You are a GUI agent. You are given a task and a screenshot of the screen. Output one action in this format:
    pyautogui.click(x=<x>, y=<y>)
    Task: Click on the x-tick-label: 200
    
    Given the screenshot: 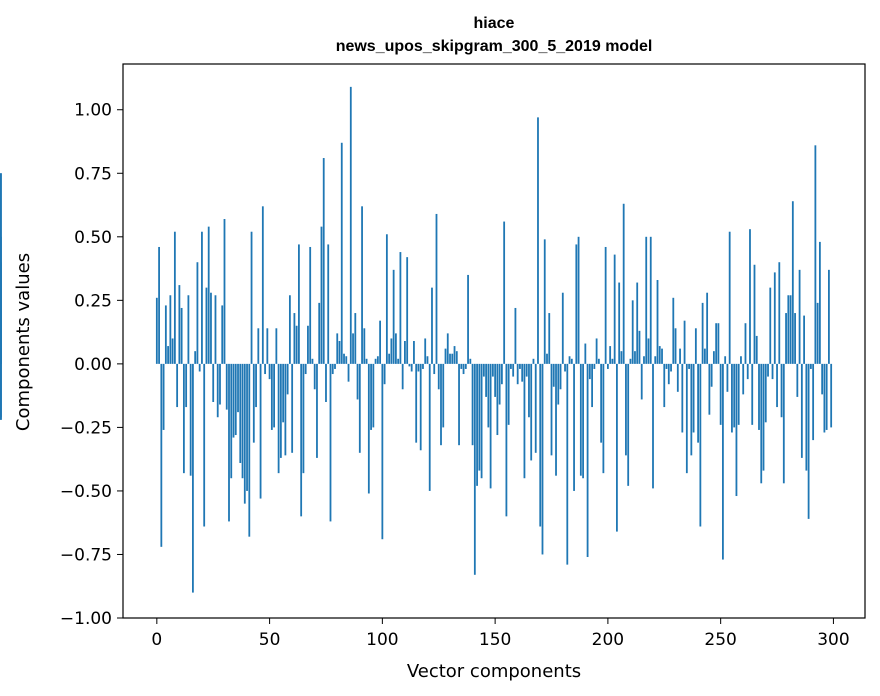 What is the action you would take?
    pyautogui.click(x=608, y=640)
    